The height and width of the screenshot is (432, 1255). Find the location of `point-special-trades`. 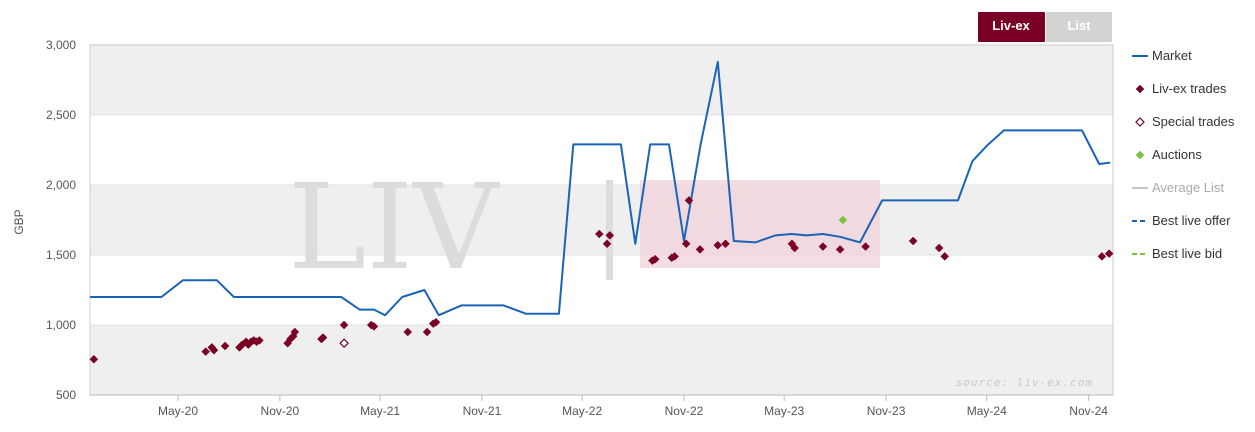

point-special-trades is located at coordinates (344, 343).